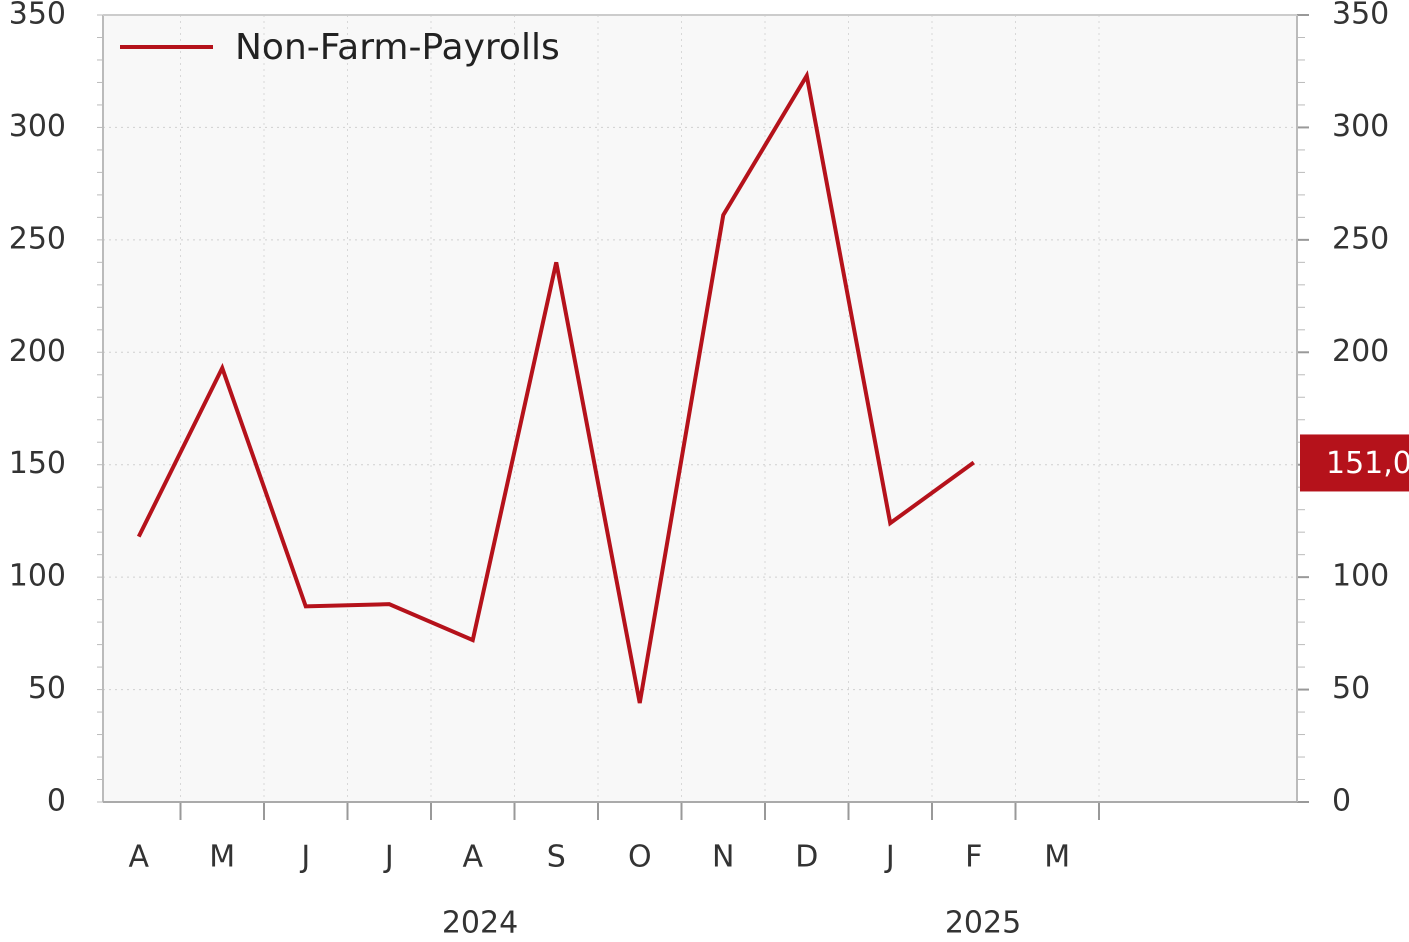 The height and width of the screenshot is (942, 1409). I want to click on y2-tick-label: 100, so click(1360, 576).